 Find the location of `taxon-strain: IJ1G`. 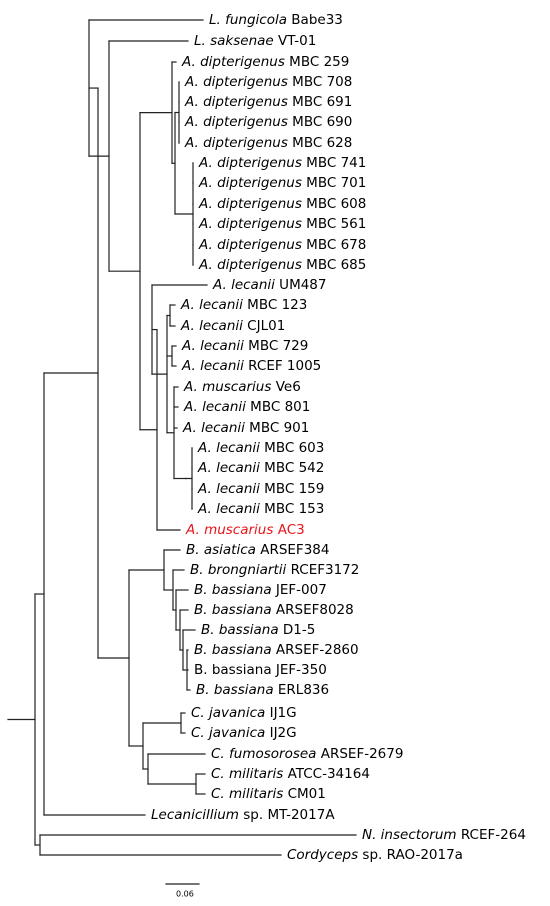

taxon-strain: IJ1G is located at coordinates (280, 713).